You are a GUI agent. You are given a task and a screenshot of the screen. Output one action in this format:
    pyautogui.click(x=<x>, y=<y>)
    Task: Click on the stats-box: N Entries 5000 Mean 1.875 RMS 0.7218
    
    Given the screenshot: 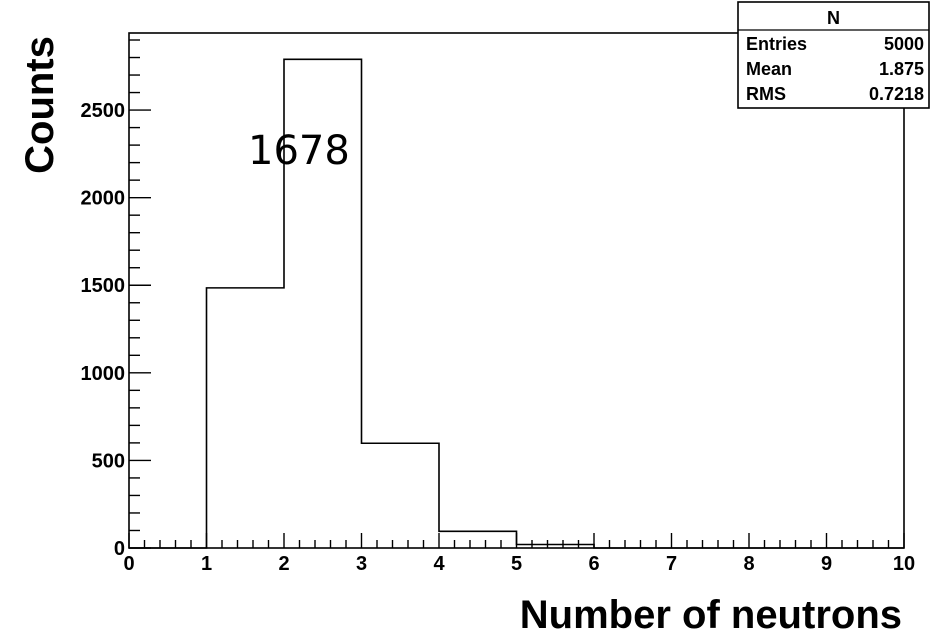 What is the action you would take?
    pyautogui.click(x=833, y=55)
    